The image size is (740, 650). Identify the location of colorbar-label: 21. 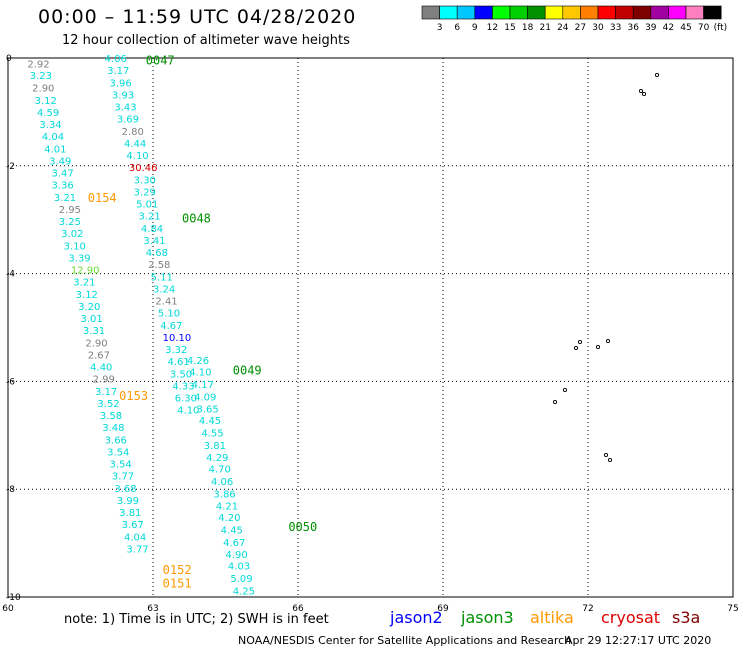
(544, 28).